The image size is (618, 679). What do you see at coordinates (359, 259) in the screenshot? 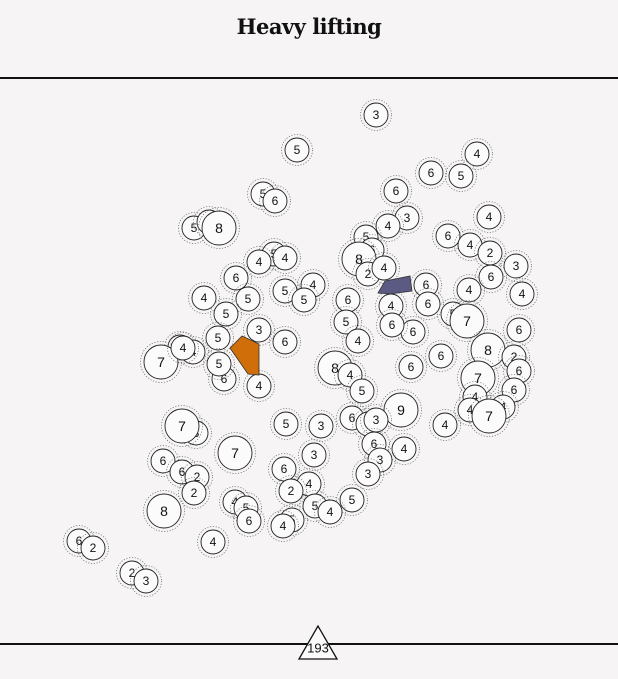
I see `circle-number: 8` at bounding box center [359, 259].